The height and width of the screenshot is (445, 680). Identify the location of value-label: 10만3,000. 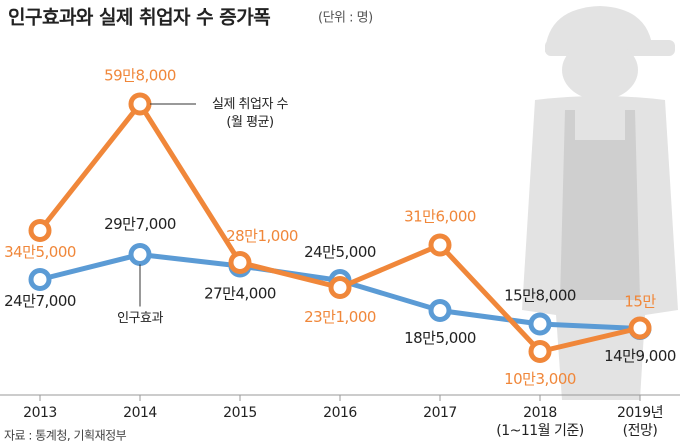
(540, 379).